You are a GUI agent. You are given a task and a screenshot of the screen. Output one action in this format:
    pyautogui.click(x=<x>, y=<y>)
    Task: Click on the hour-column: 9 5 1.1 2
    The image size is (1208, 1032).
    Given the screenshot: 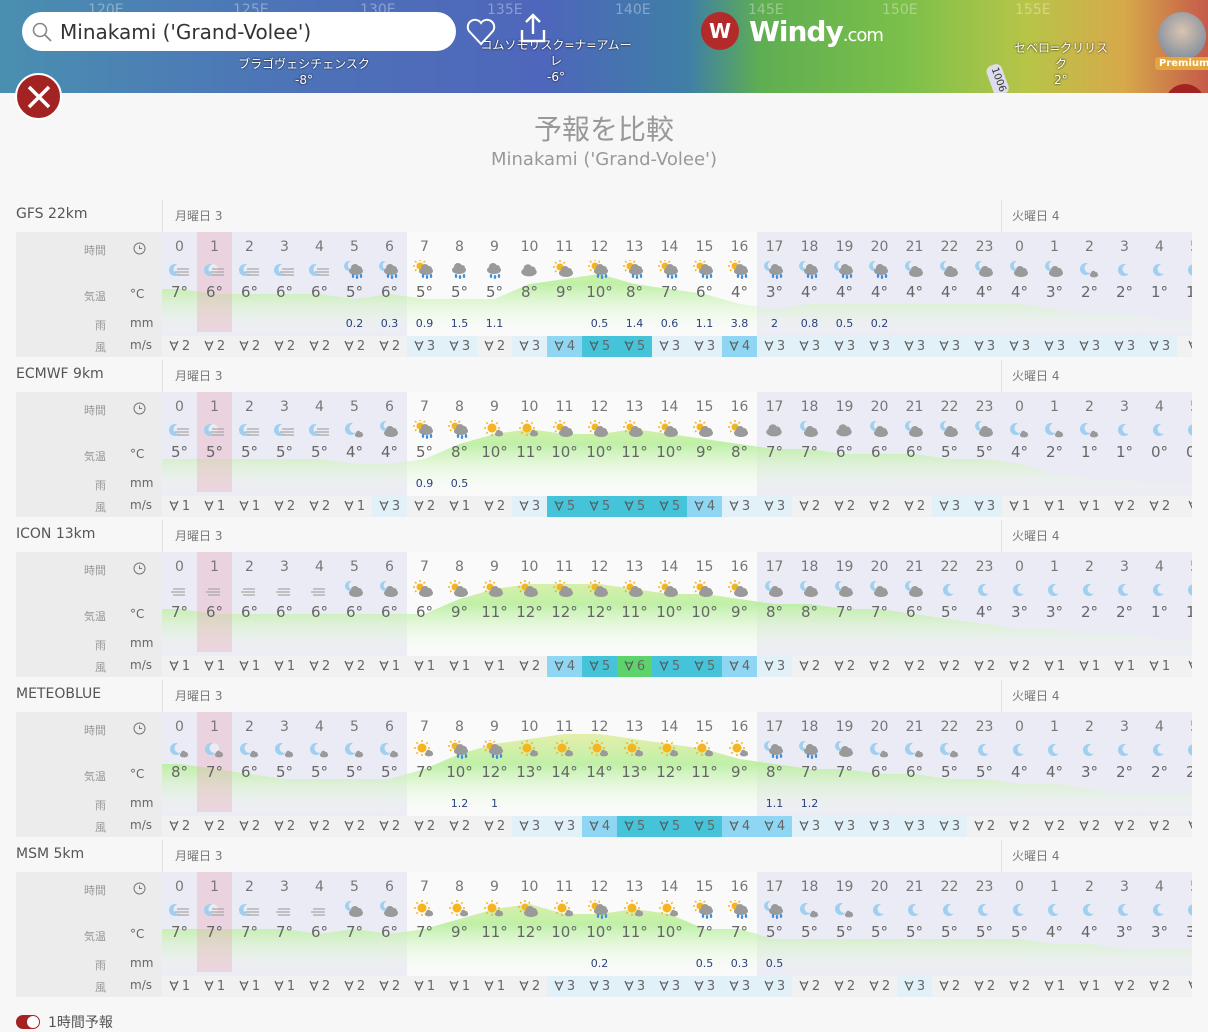 What is the action you would take?
    pyautogui.click(x=494, y=294)
    